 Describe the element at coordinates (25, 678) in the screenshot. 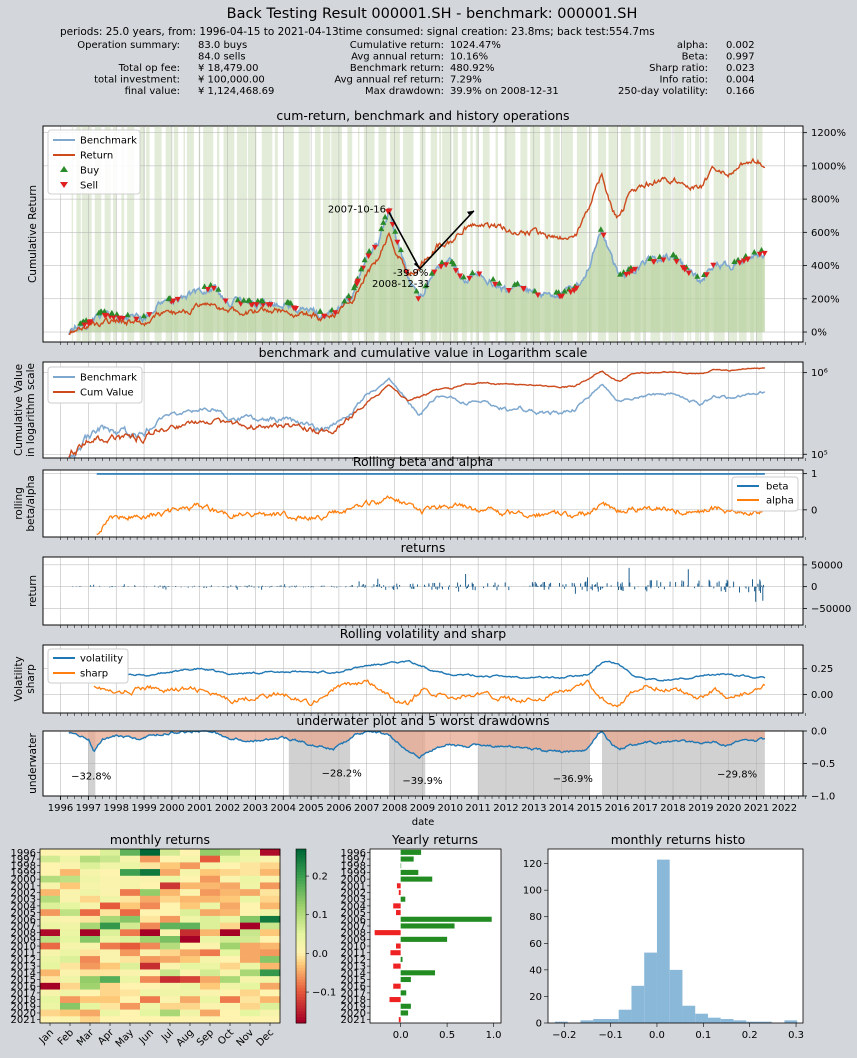

I see `y-axis-label: Volatilitysharp` at that location.